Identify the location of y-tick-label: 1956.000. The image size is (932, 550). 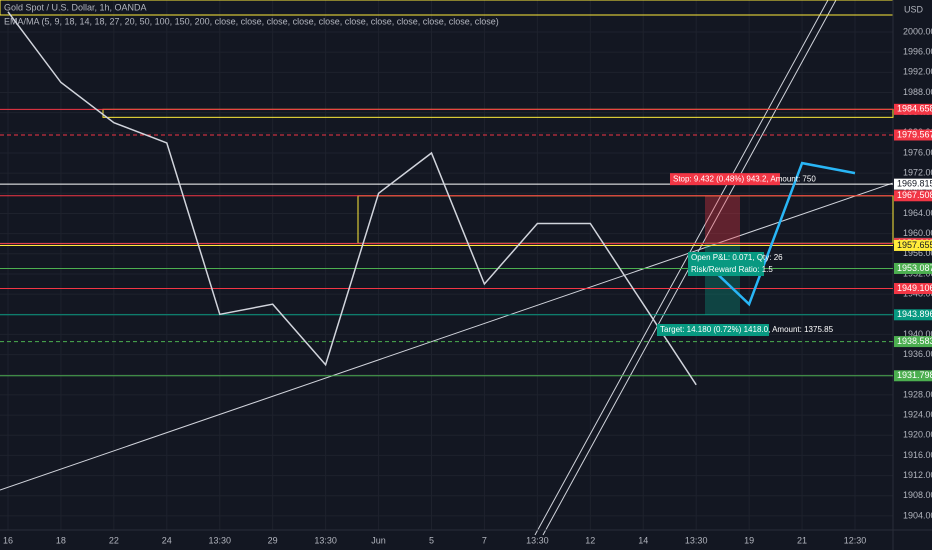
(917, 253).